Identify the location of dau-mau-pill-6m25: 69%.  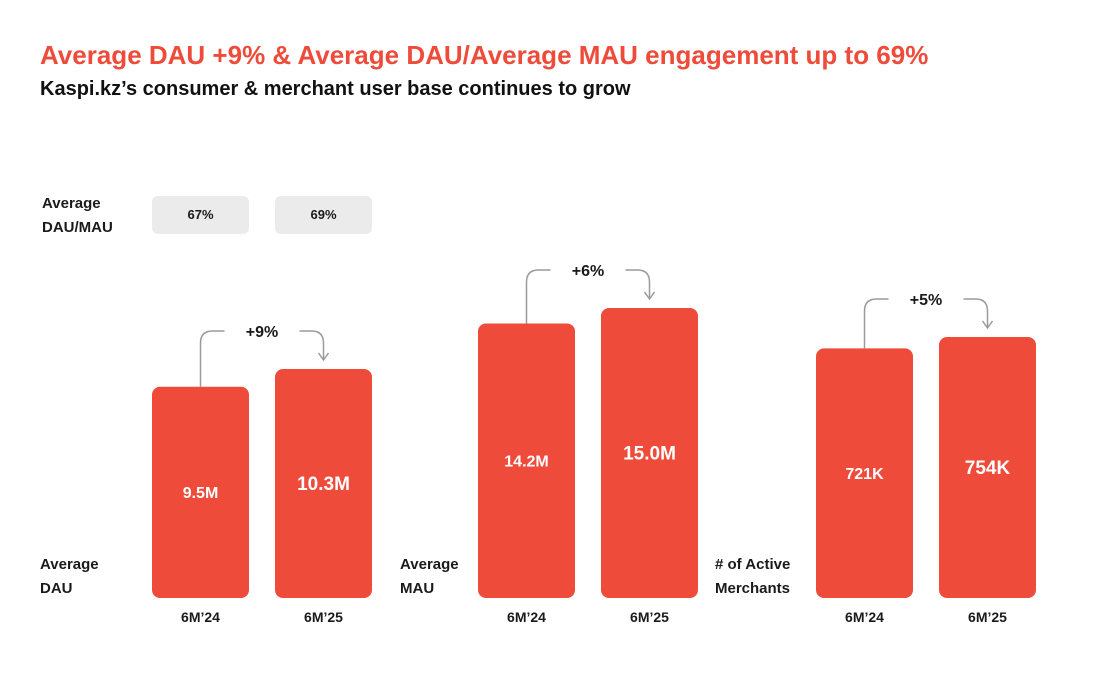
(323, 215).